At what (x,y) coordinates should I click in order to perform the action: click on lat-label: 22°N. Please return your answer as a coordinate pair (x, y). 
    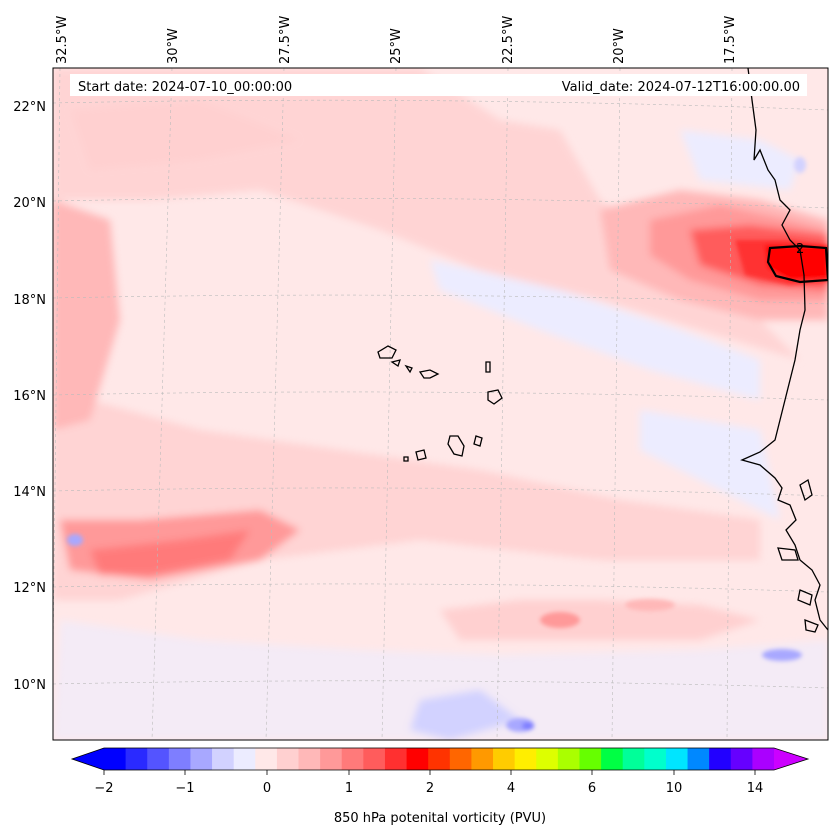
    Looking at the image, I should click on (29, 107).